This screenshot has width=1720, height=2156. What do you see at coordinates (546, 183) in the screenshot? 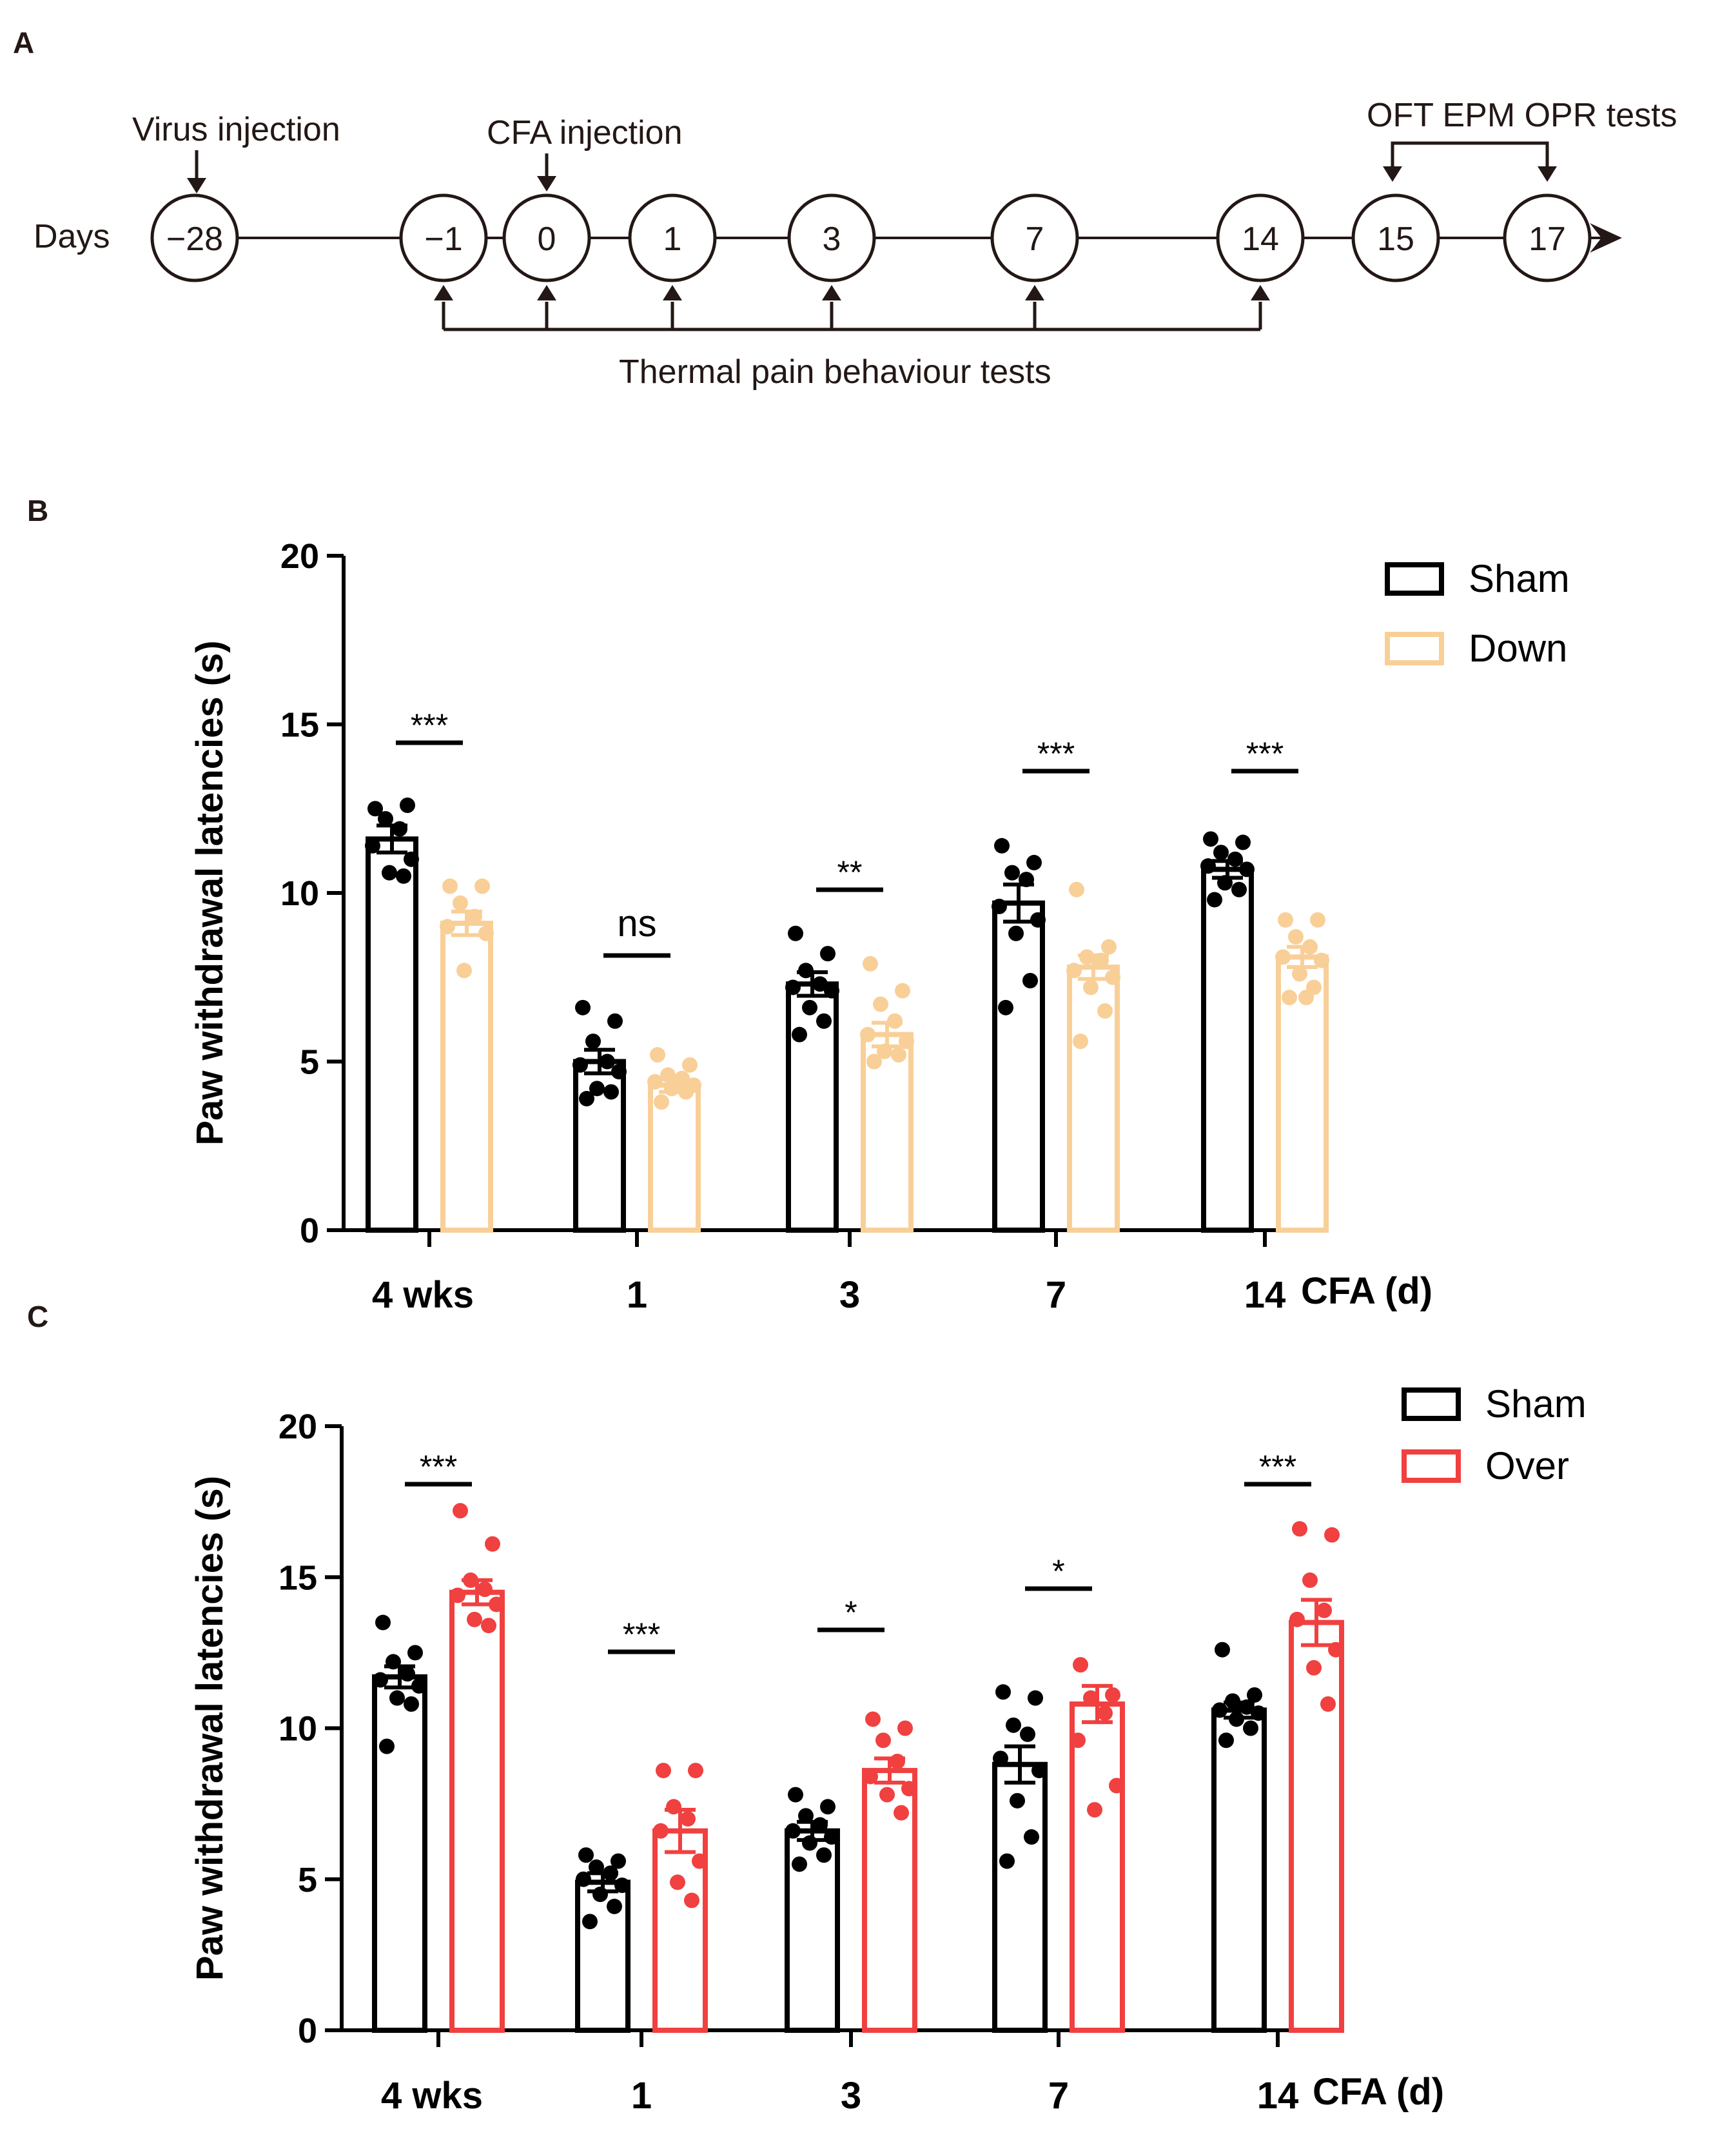
I see `cfa-arrowhead-icon` at bounding box center [546, 183].